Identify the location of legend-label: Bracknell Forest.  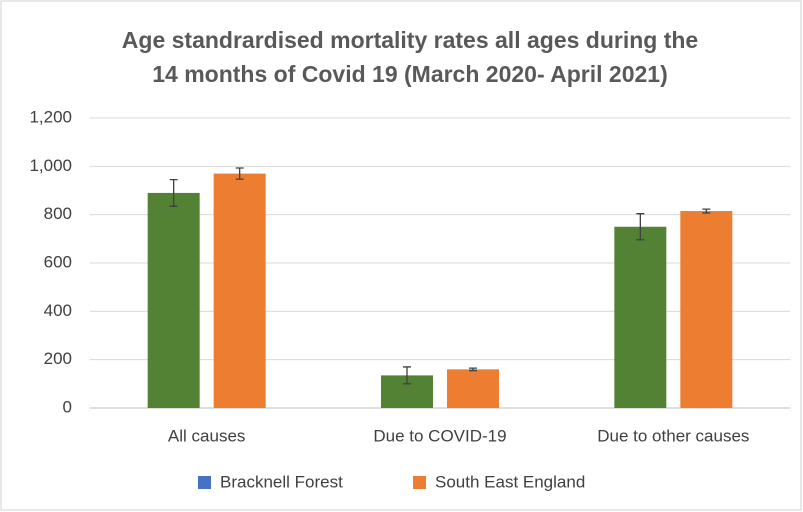
(281, 481).